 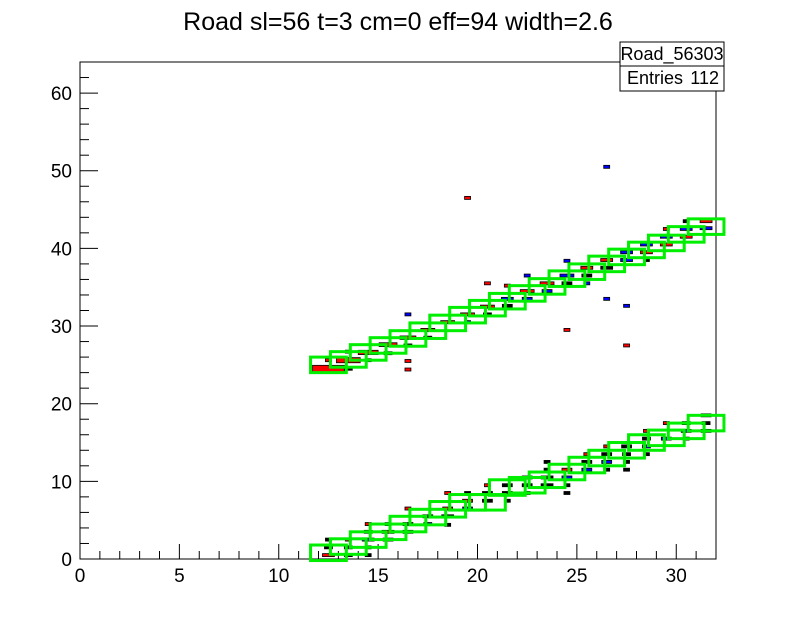 What do you see at coordinates (61, 94) in the screenshot?
I see `y-tick-label: 60` at bounding box center [61, 94].